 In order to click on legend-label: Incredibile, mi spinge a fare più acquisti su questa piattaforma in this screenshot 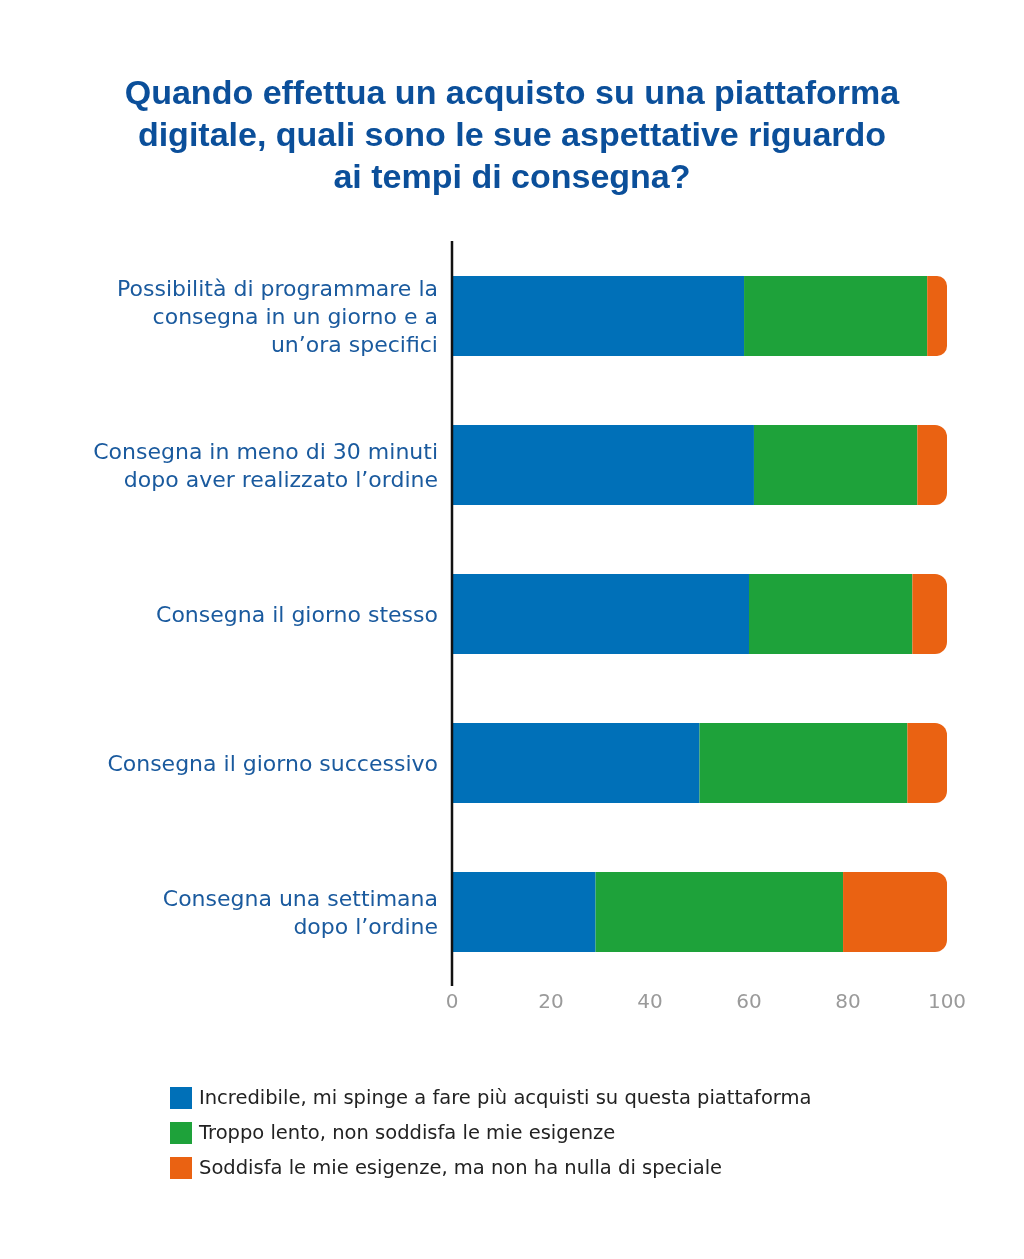, I will do `click(505, 1097)`.